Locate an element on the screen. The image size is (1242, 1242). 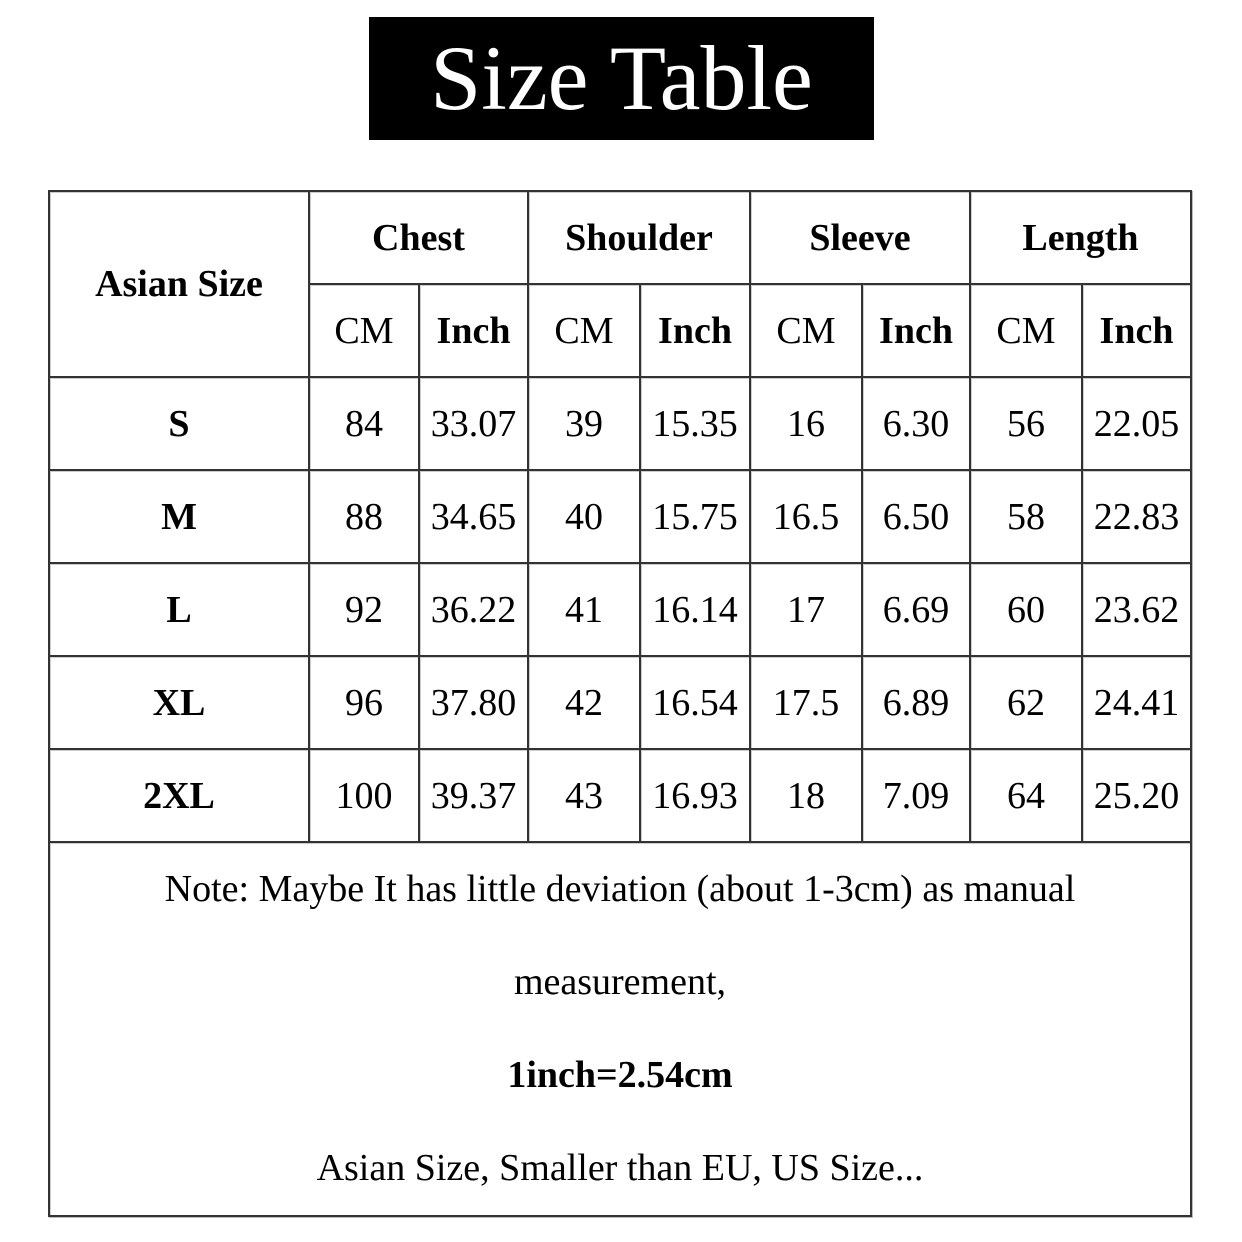
size-label: 2XL is located at coordinates (179, 795).